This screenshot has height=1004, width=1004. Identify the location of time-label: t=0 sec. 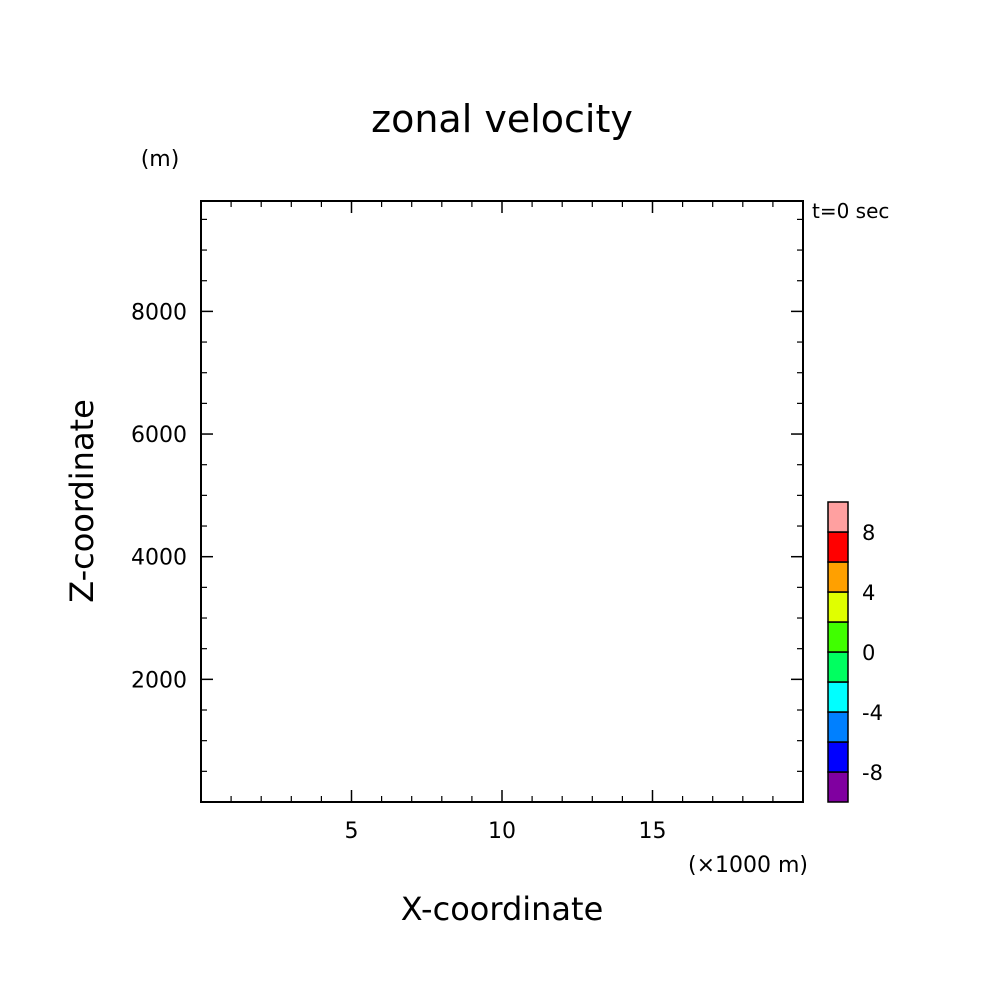
(850, 211).